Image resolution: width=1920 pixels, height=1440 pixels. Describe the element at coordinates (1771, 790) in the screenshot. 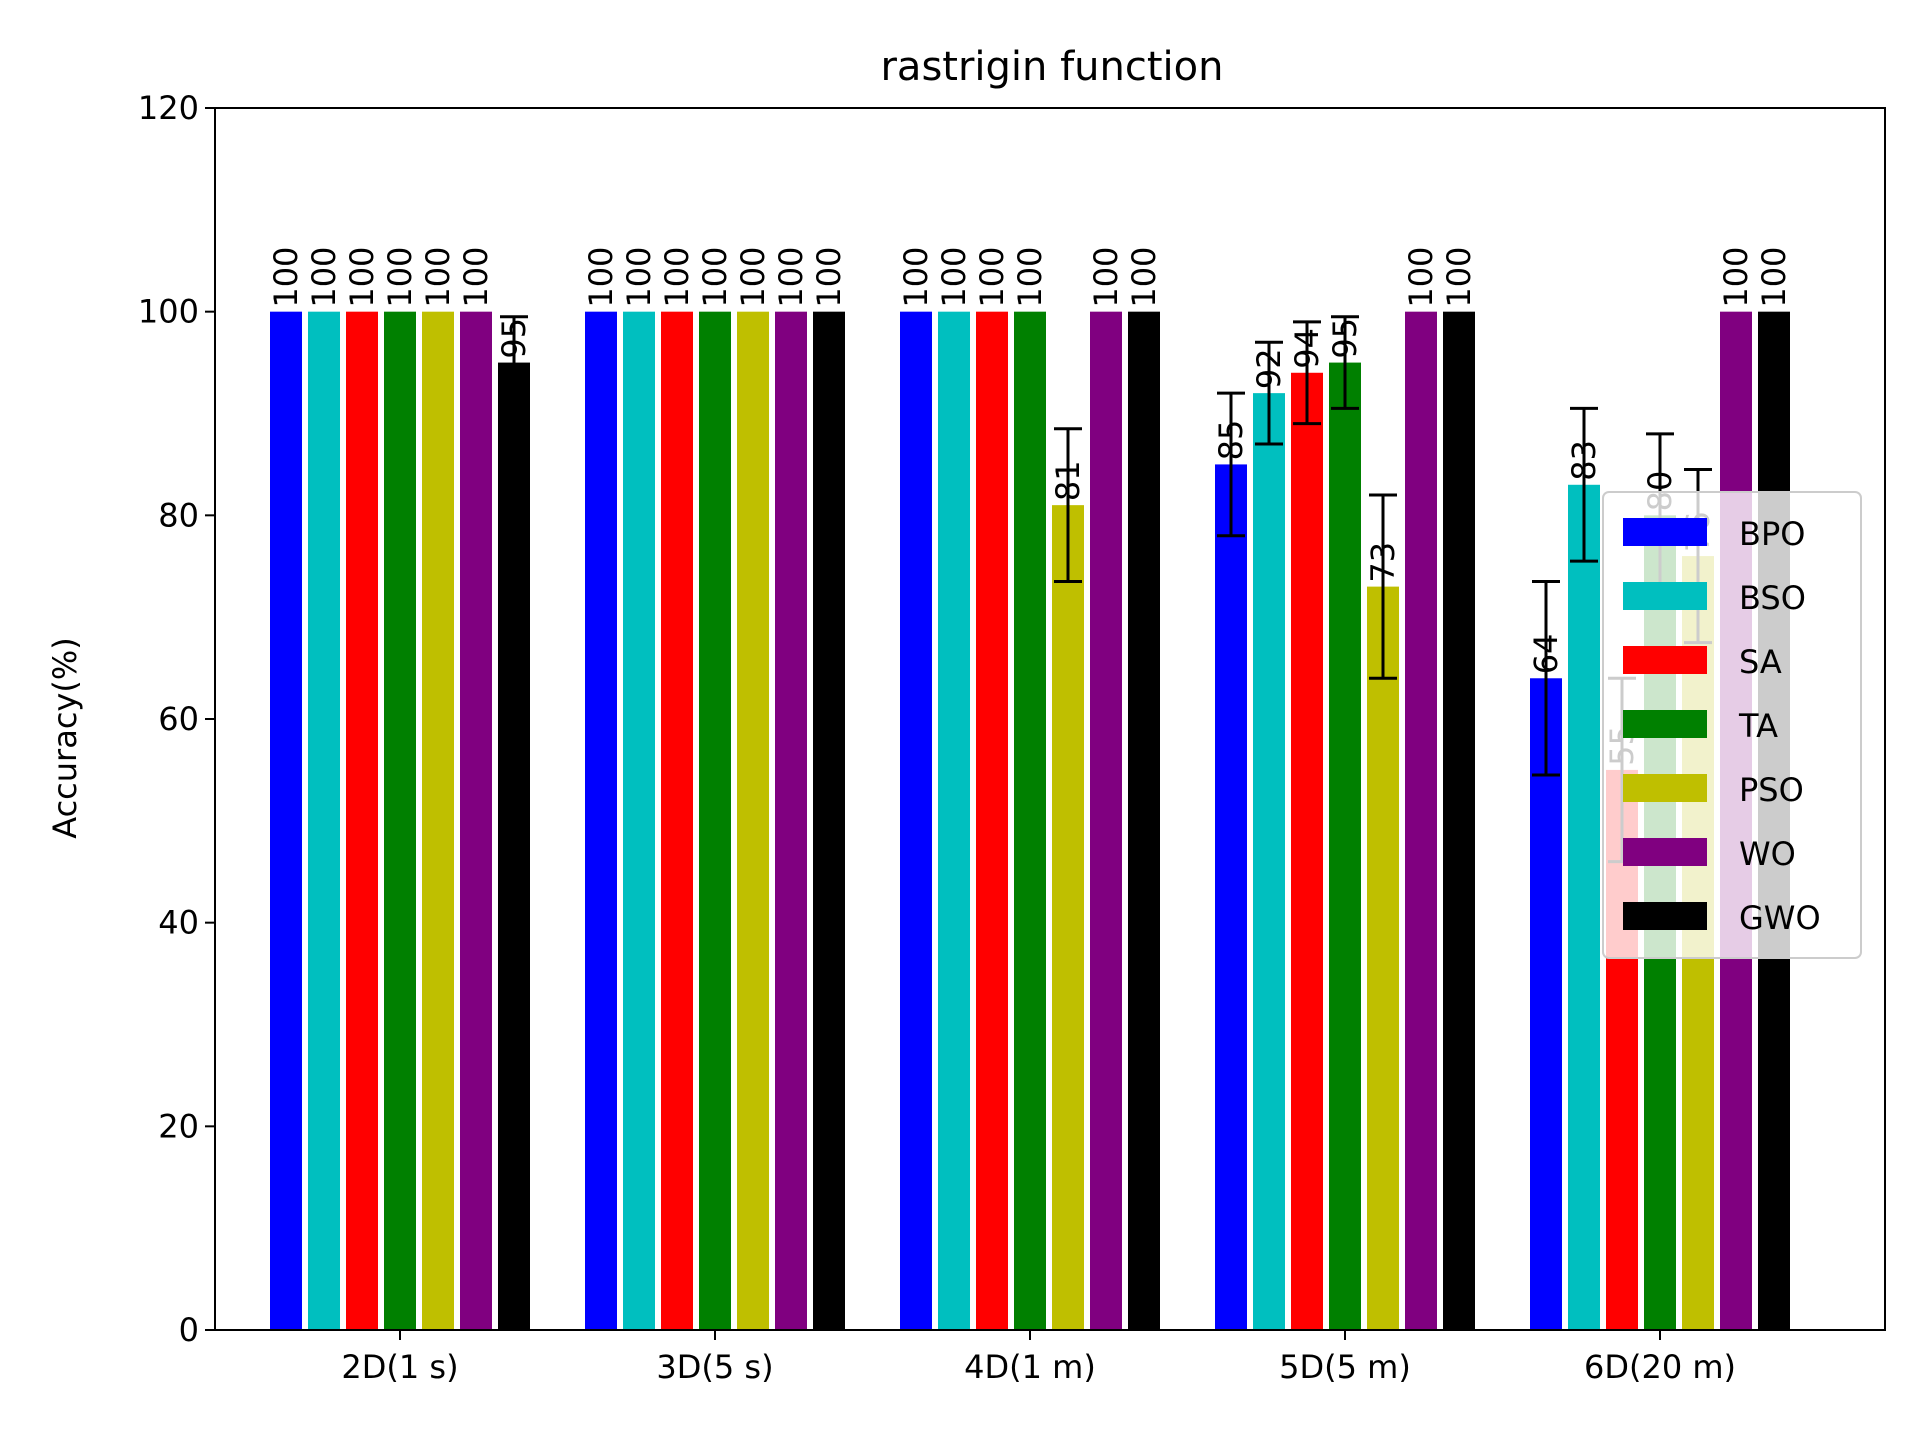

I see `legend-label: PSO` at that location.